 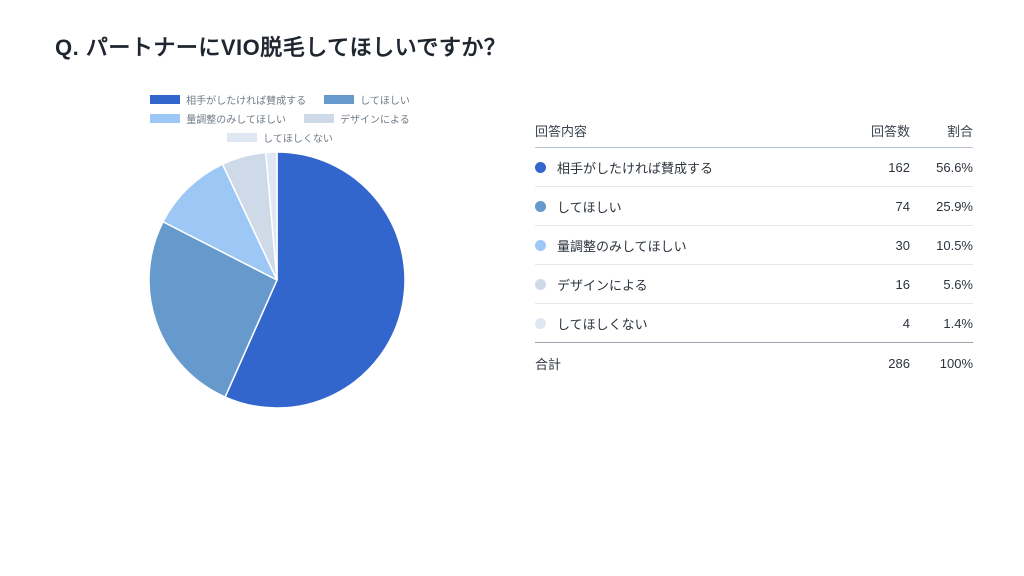 I want to click on row-label: 相手がしたければ賛成する, so click(x=635, y=168).